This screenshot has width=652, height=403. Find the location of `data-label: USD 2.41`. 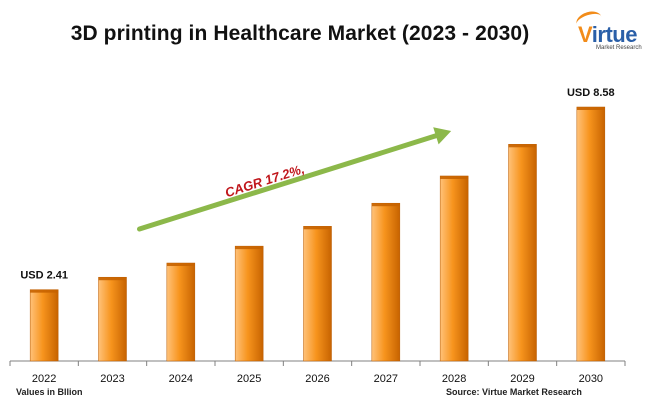

data-label: USD 2.41 is located at coordinates (44, 276).